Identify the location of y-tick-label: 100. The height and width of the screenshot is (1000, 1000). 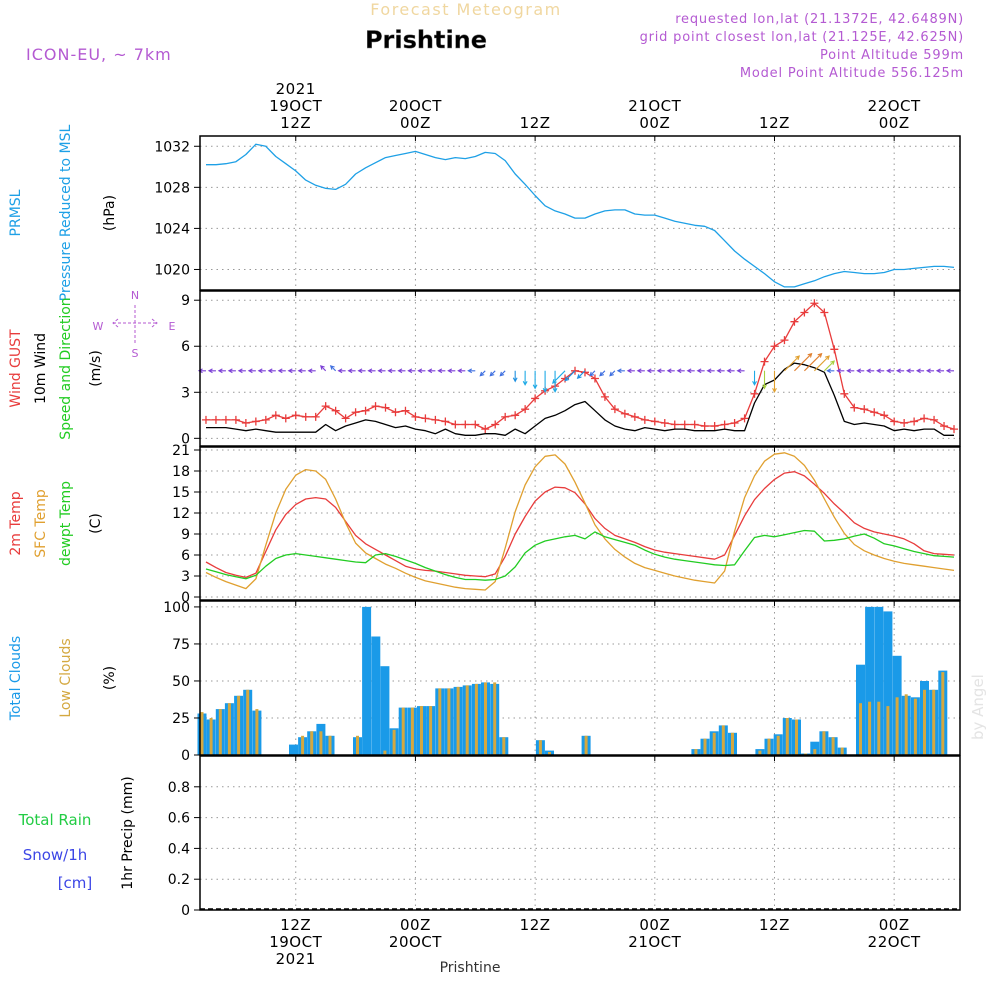
(176, 608).